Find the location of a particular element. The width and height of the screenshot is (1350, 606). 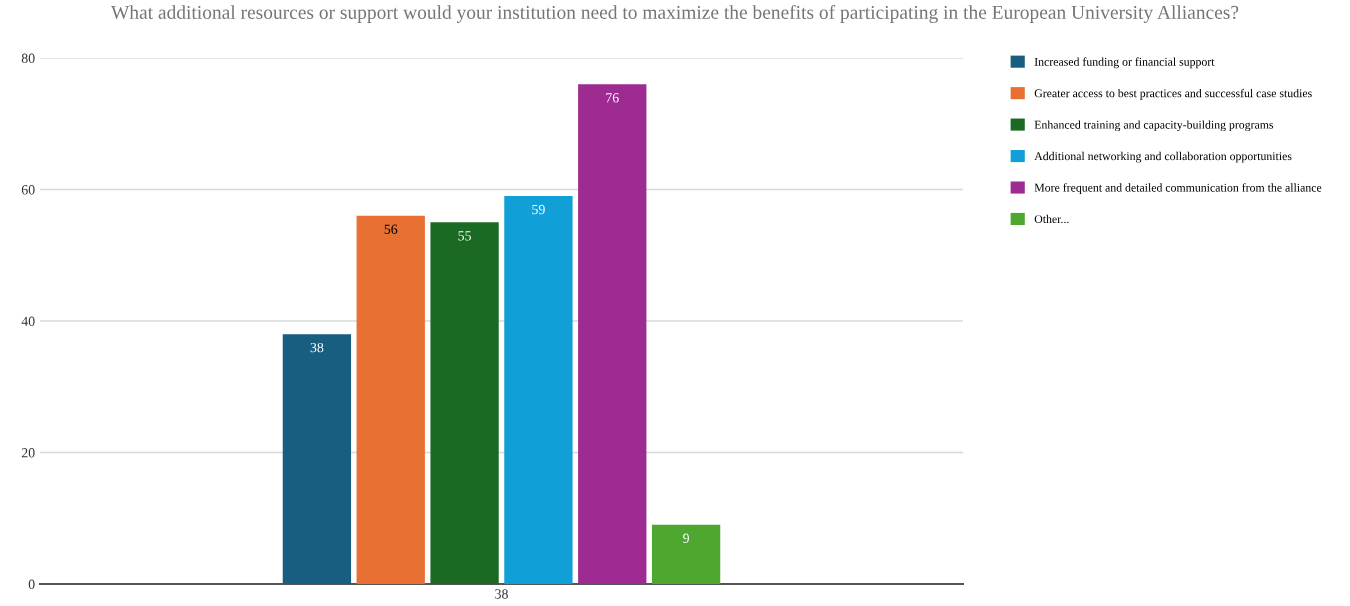

legend-label: More frequent and detailed communication from the alliance is located at coordinates (1178, 189).